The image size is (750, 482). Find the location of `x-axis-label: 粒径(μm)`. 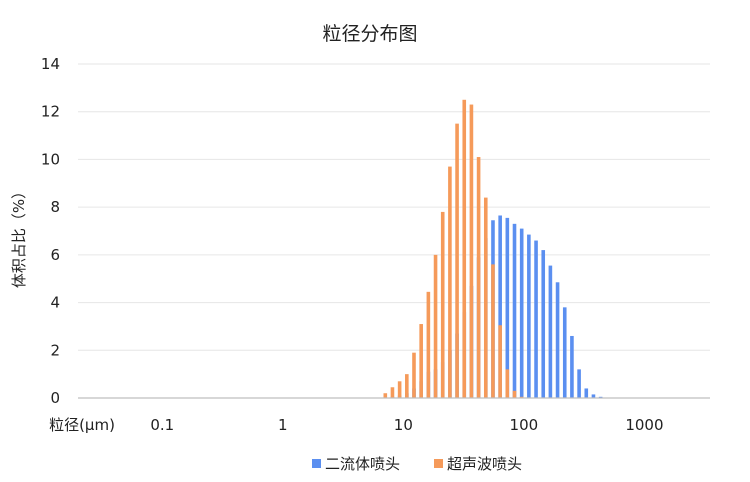

x-axis-label: 粒径(μm) is located at coordinates (82, 425).